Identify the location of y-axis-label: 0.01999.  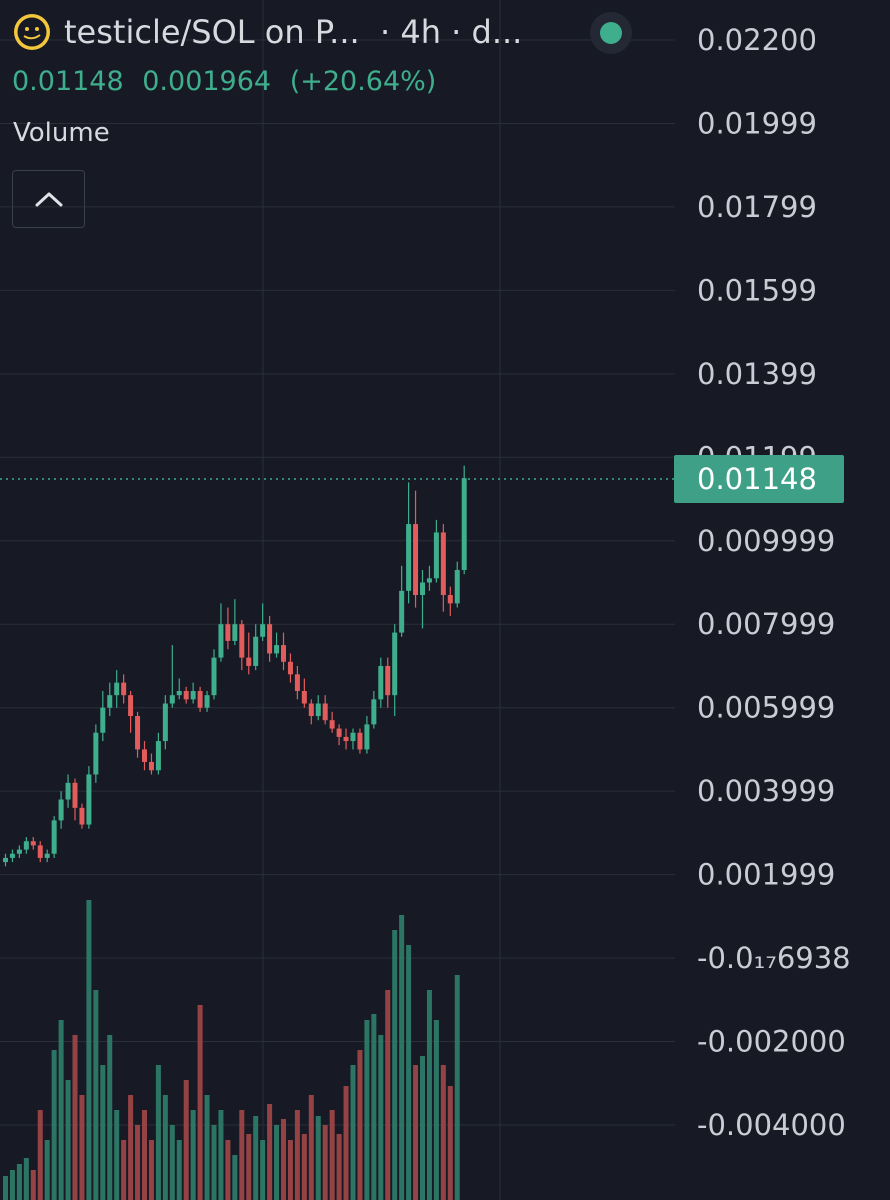
(757, 123).